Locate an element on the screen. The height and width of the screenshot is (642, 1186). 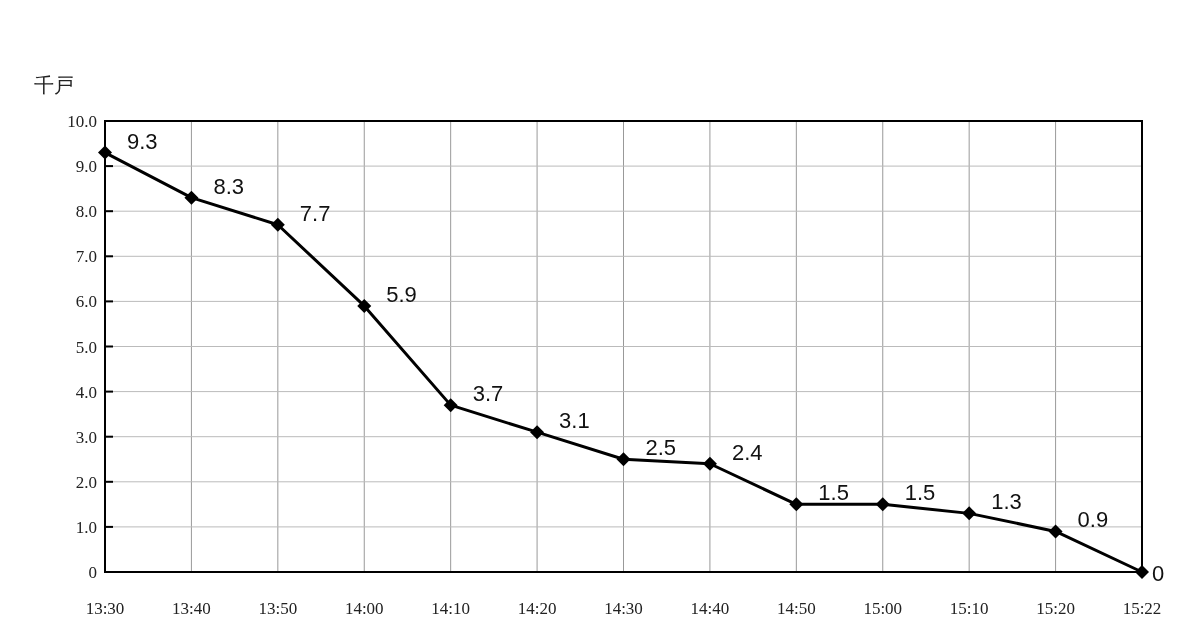
y-axis-title: 千戸 is located at coordinates (54, 85).